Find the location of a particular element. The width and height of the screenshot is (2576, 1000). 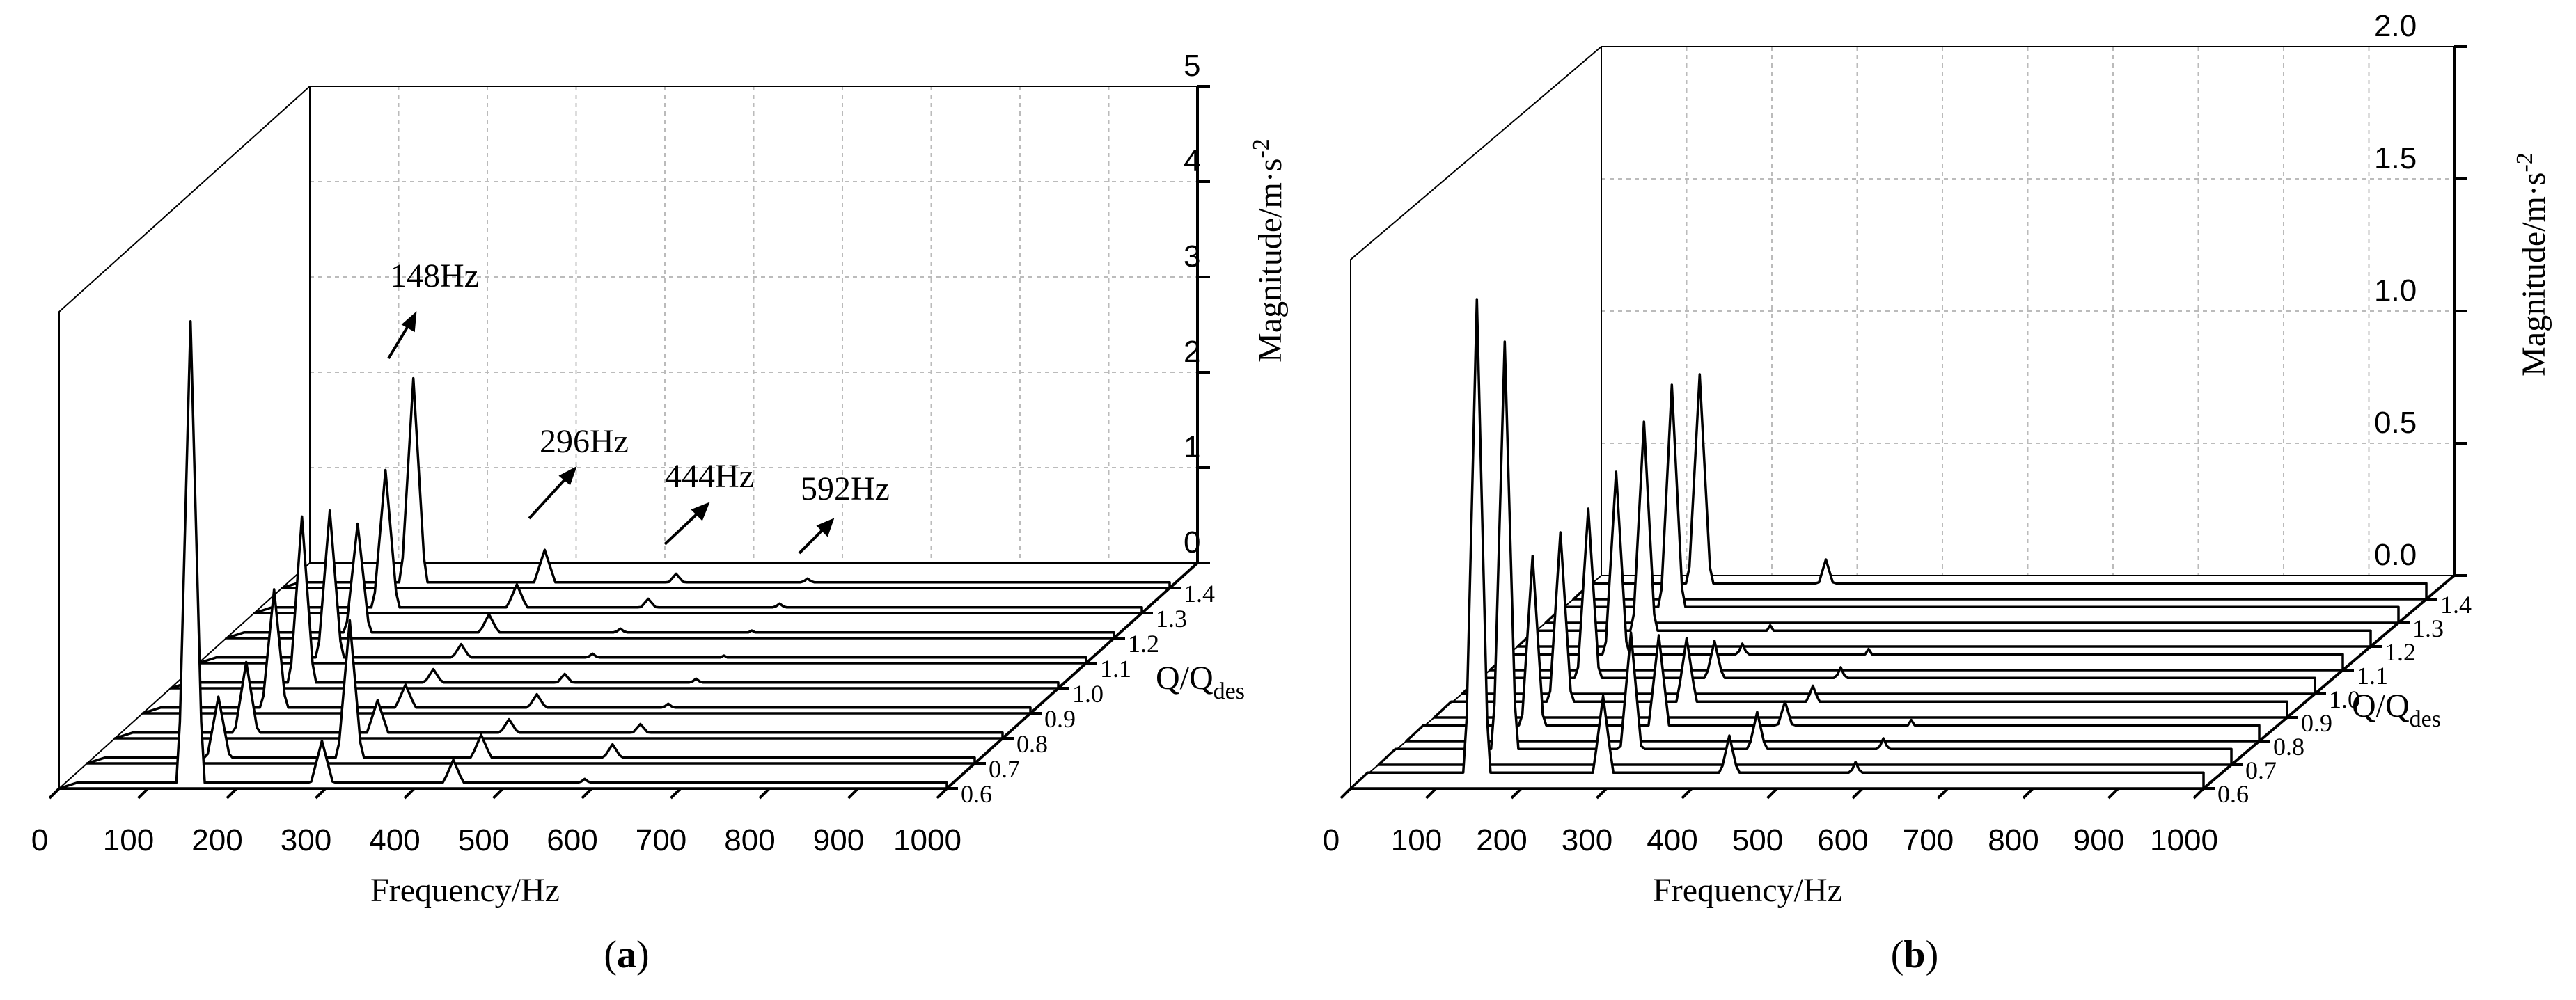

y-tick-label: 2 is located at coordinates (1192, 352).